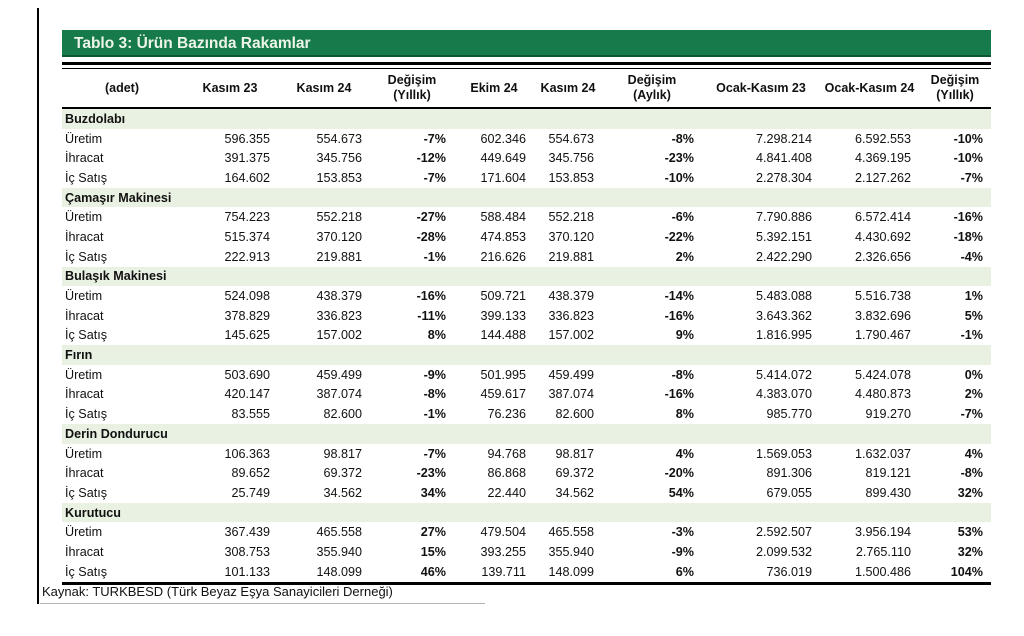 The height and width of the screenshot is (636, 1024). Describe the element at coordinates (968, 236) in the screenshot. I see `pct-cell: -18%` at that location.